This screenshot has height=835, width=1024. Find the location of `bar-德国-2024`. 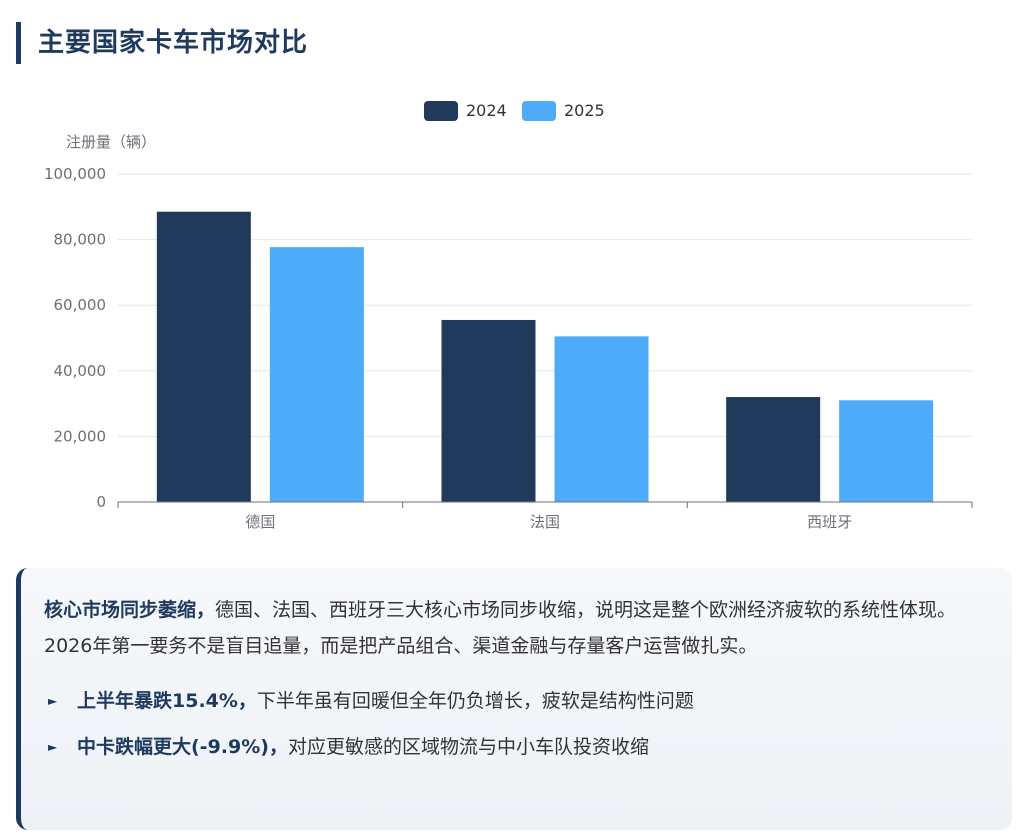

bar-德国-2024 is located at coordinates (203, 356).